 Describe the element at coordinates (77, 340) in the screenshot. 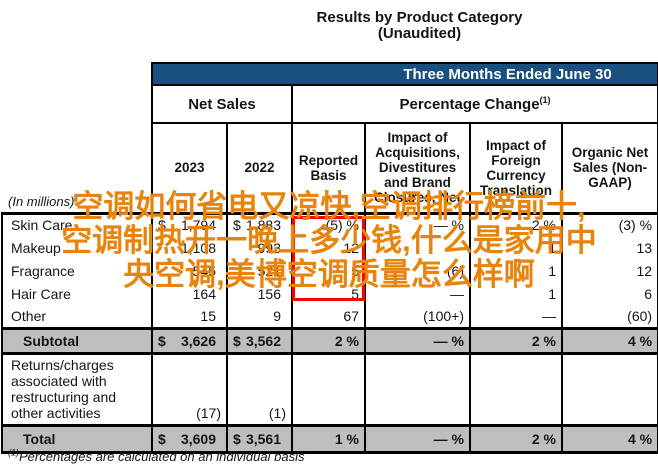

I see `row-label: Subtotal` at that location.